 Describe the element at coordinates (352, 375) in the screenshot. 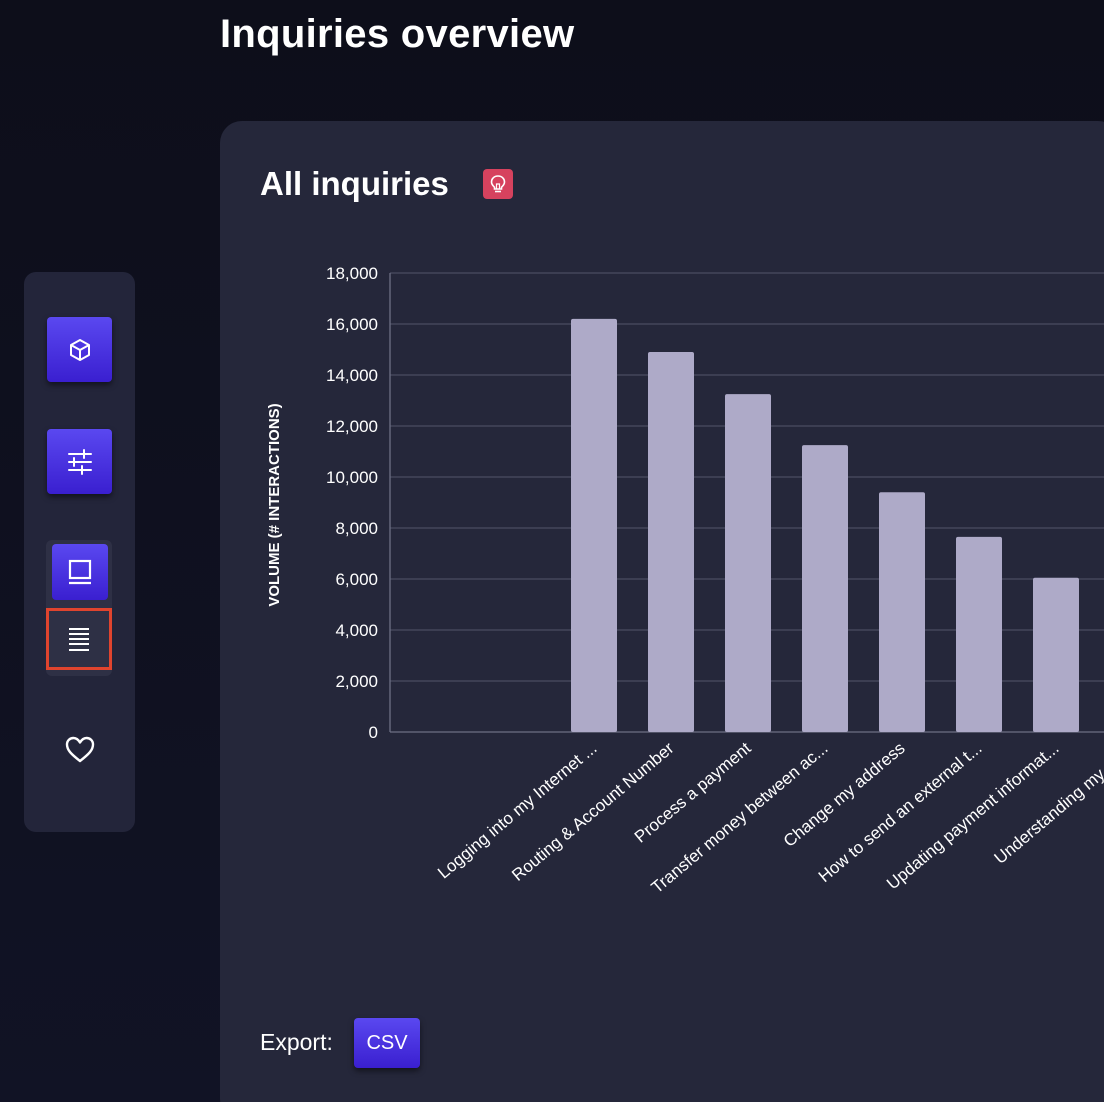

I see `y-tick-label: 14,000` at that location.